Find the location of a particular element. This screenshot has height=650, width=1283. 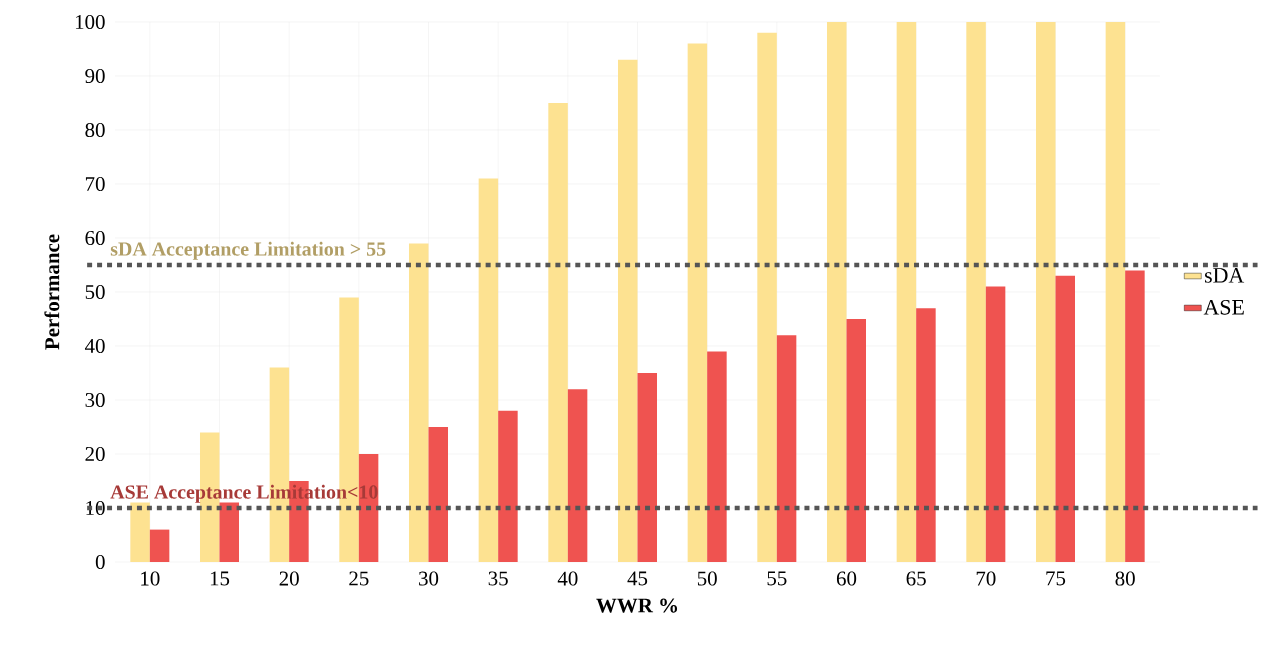

x-tick-label: 50 is located at coordinates (707, 578).